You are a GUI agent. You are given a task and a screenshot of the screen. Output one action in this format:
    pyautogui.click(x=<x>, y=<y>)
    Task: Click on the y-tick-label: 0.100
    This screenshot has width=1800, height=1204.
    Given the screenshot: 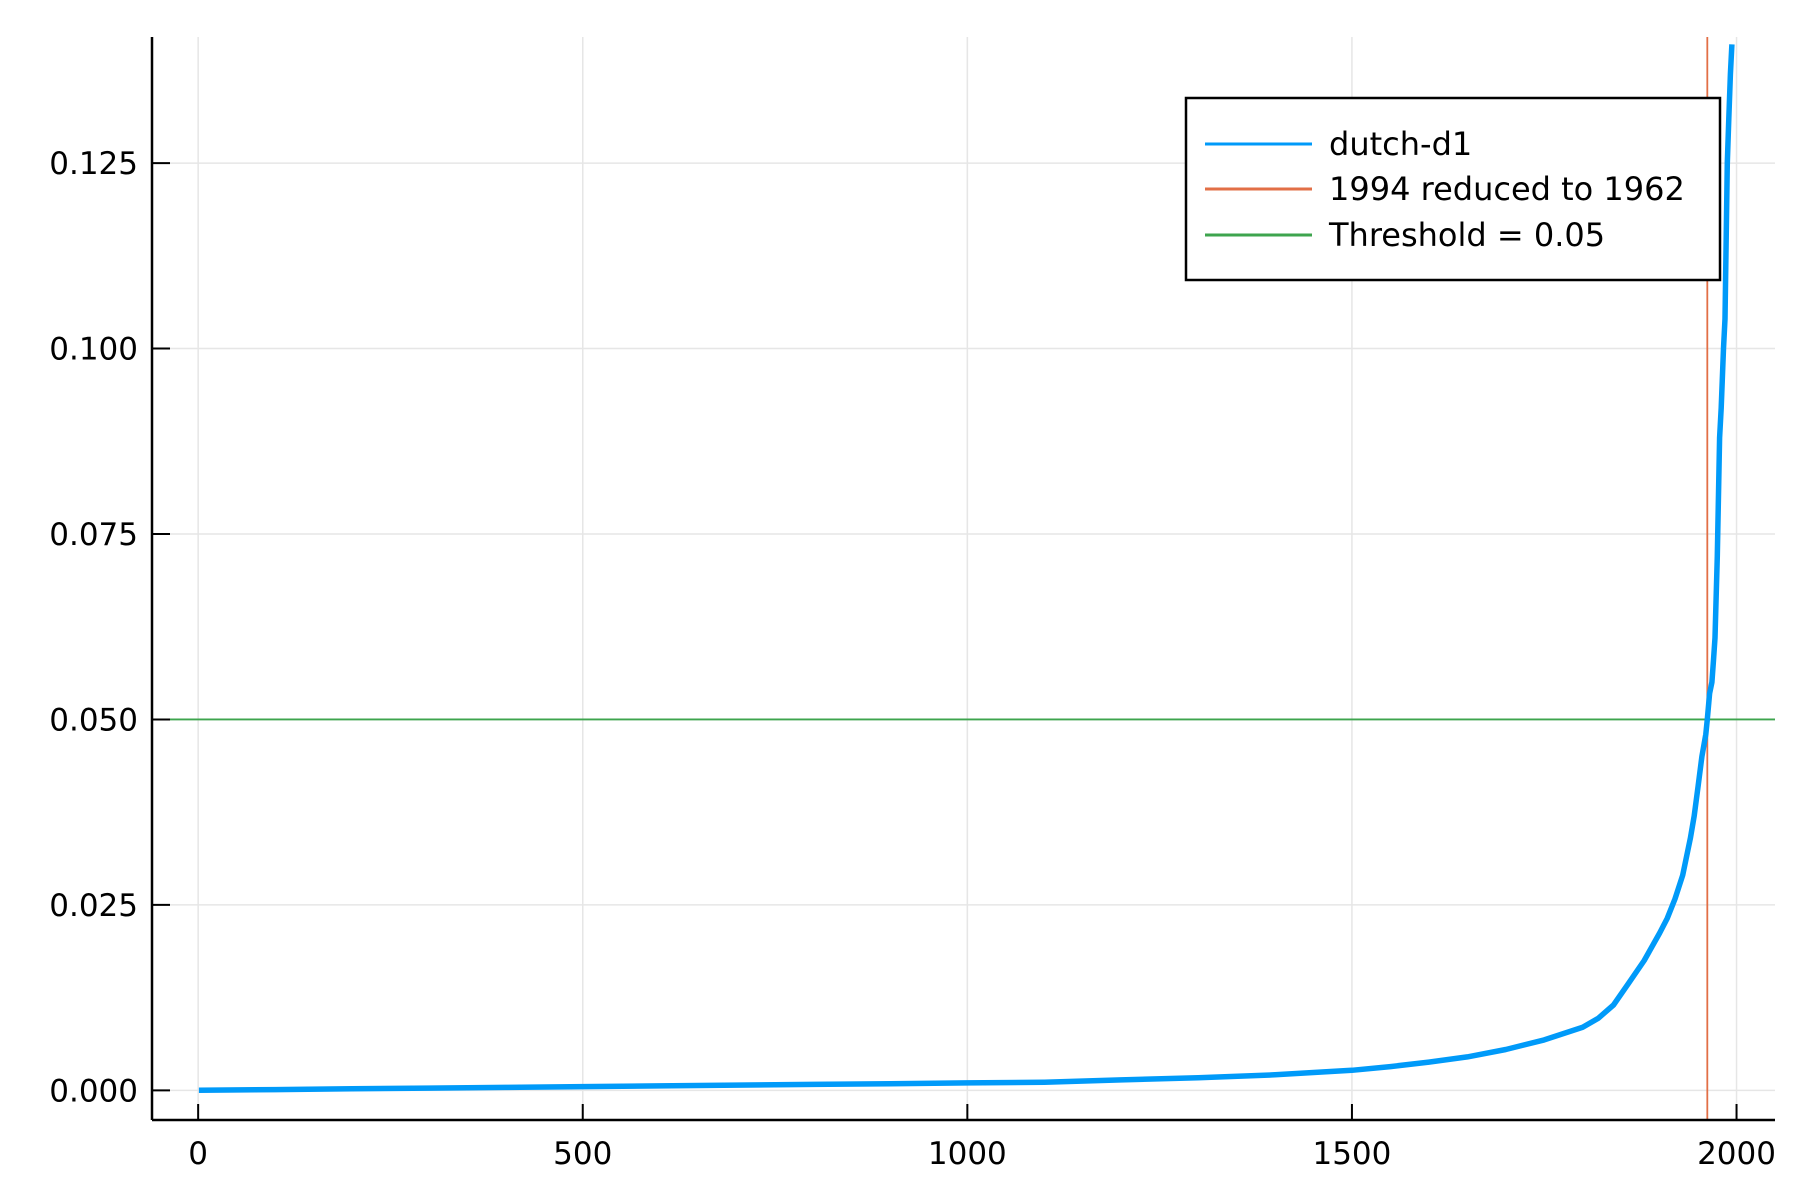 What is the action you would take?
    pyautogui.click(x=93, y=350)
    